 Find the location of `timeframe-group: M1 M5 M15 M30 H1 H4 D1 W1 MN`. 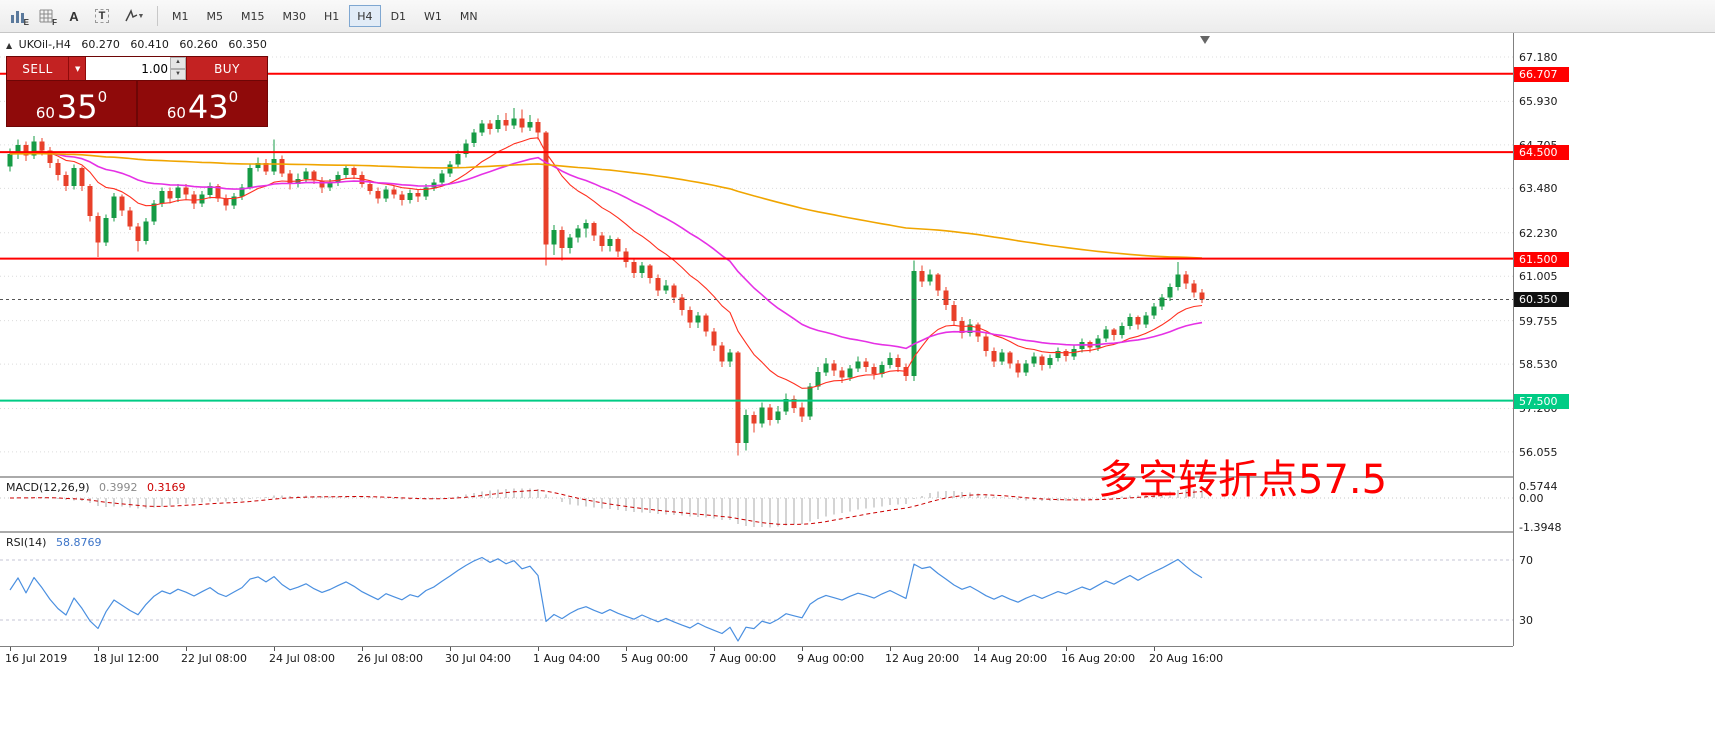

timeframe-group: M1 M5 M15 M30 H1 H4 D1 W1 MN is located at coordinates (325, 16).